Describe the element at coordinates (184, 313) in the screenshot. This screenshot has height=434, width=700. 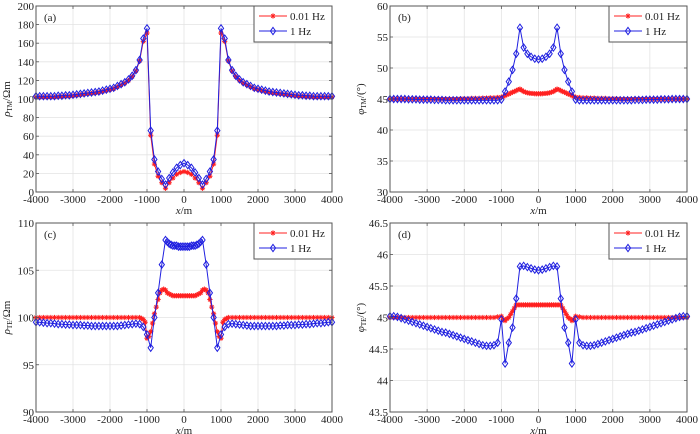
I see `series-0-01-hz` at that location.